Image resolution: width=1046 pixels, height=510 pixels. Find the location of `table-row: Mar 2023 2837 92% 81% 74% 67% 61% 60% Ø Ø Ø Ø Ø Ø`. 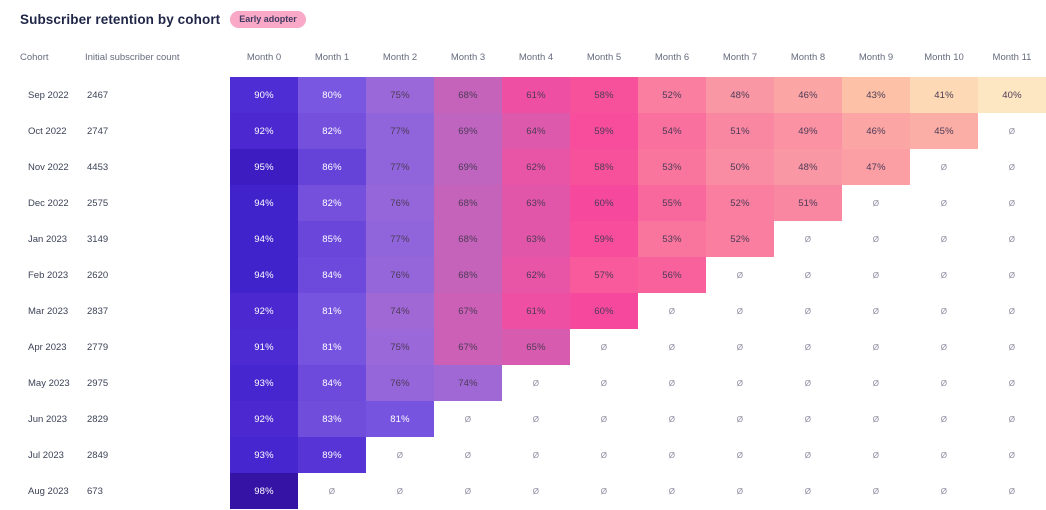

table-row: Mar 2023 2837 92% 81% 74% 67% 61% 60% Ø Ø Ø Ø Ø Ø is located at coordinates (523, 311).